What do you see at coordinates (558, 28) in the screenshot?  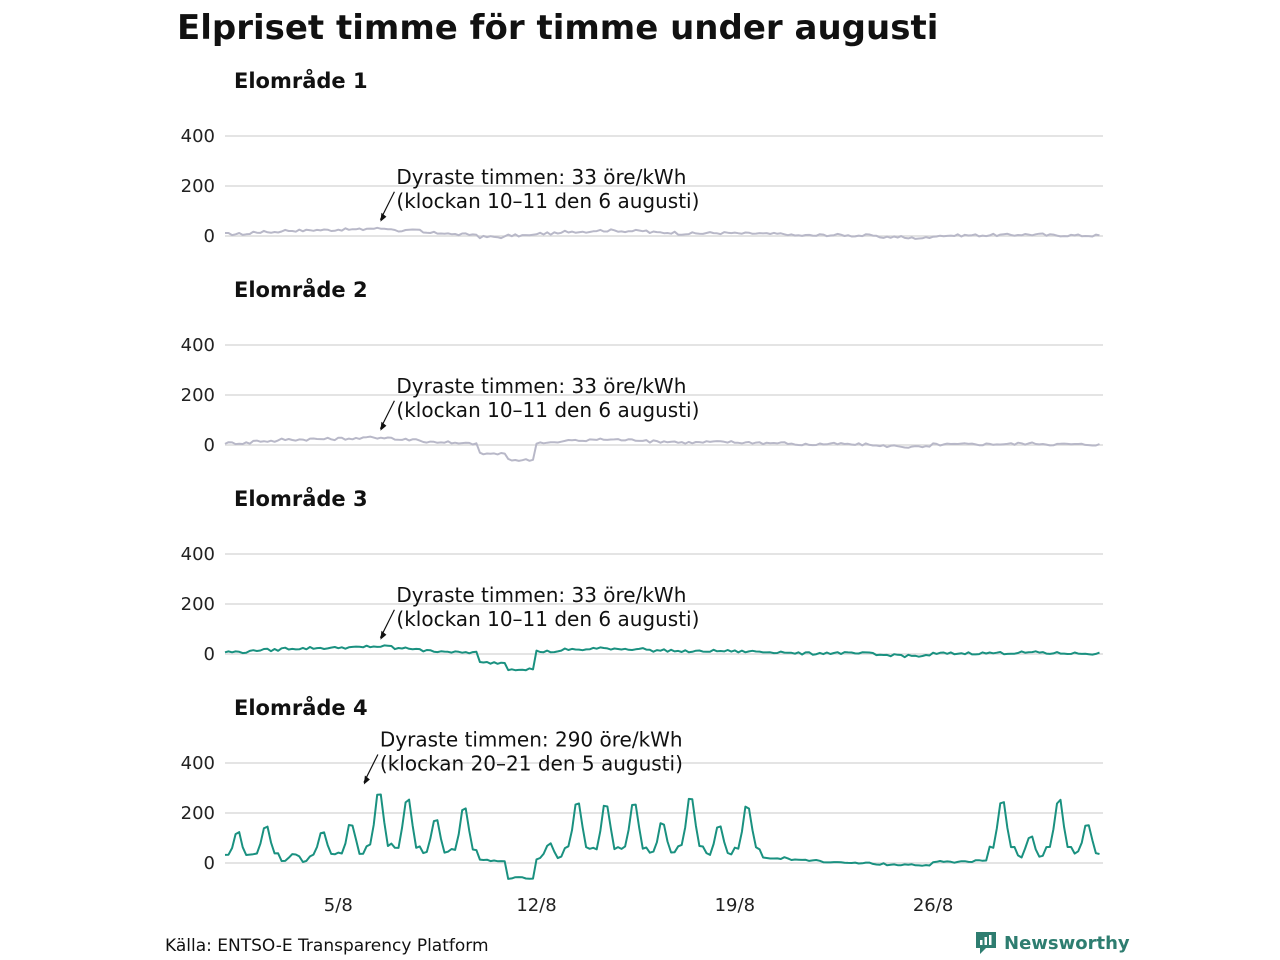 I see `page-title: Elpriset timme för timme under augusti` at bounding box center [558, 28].